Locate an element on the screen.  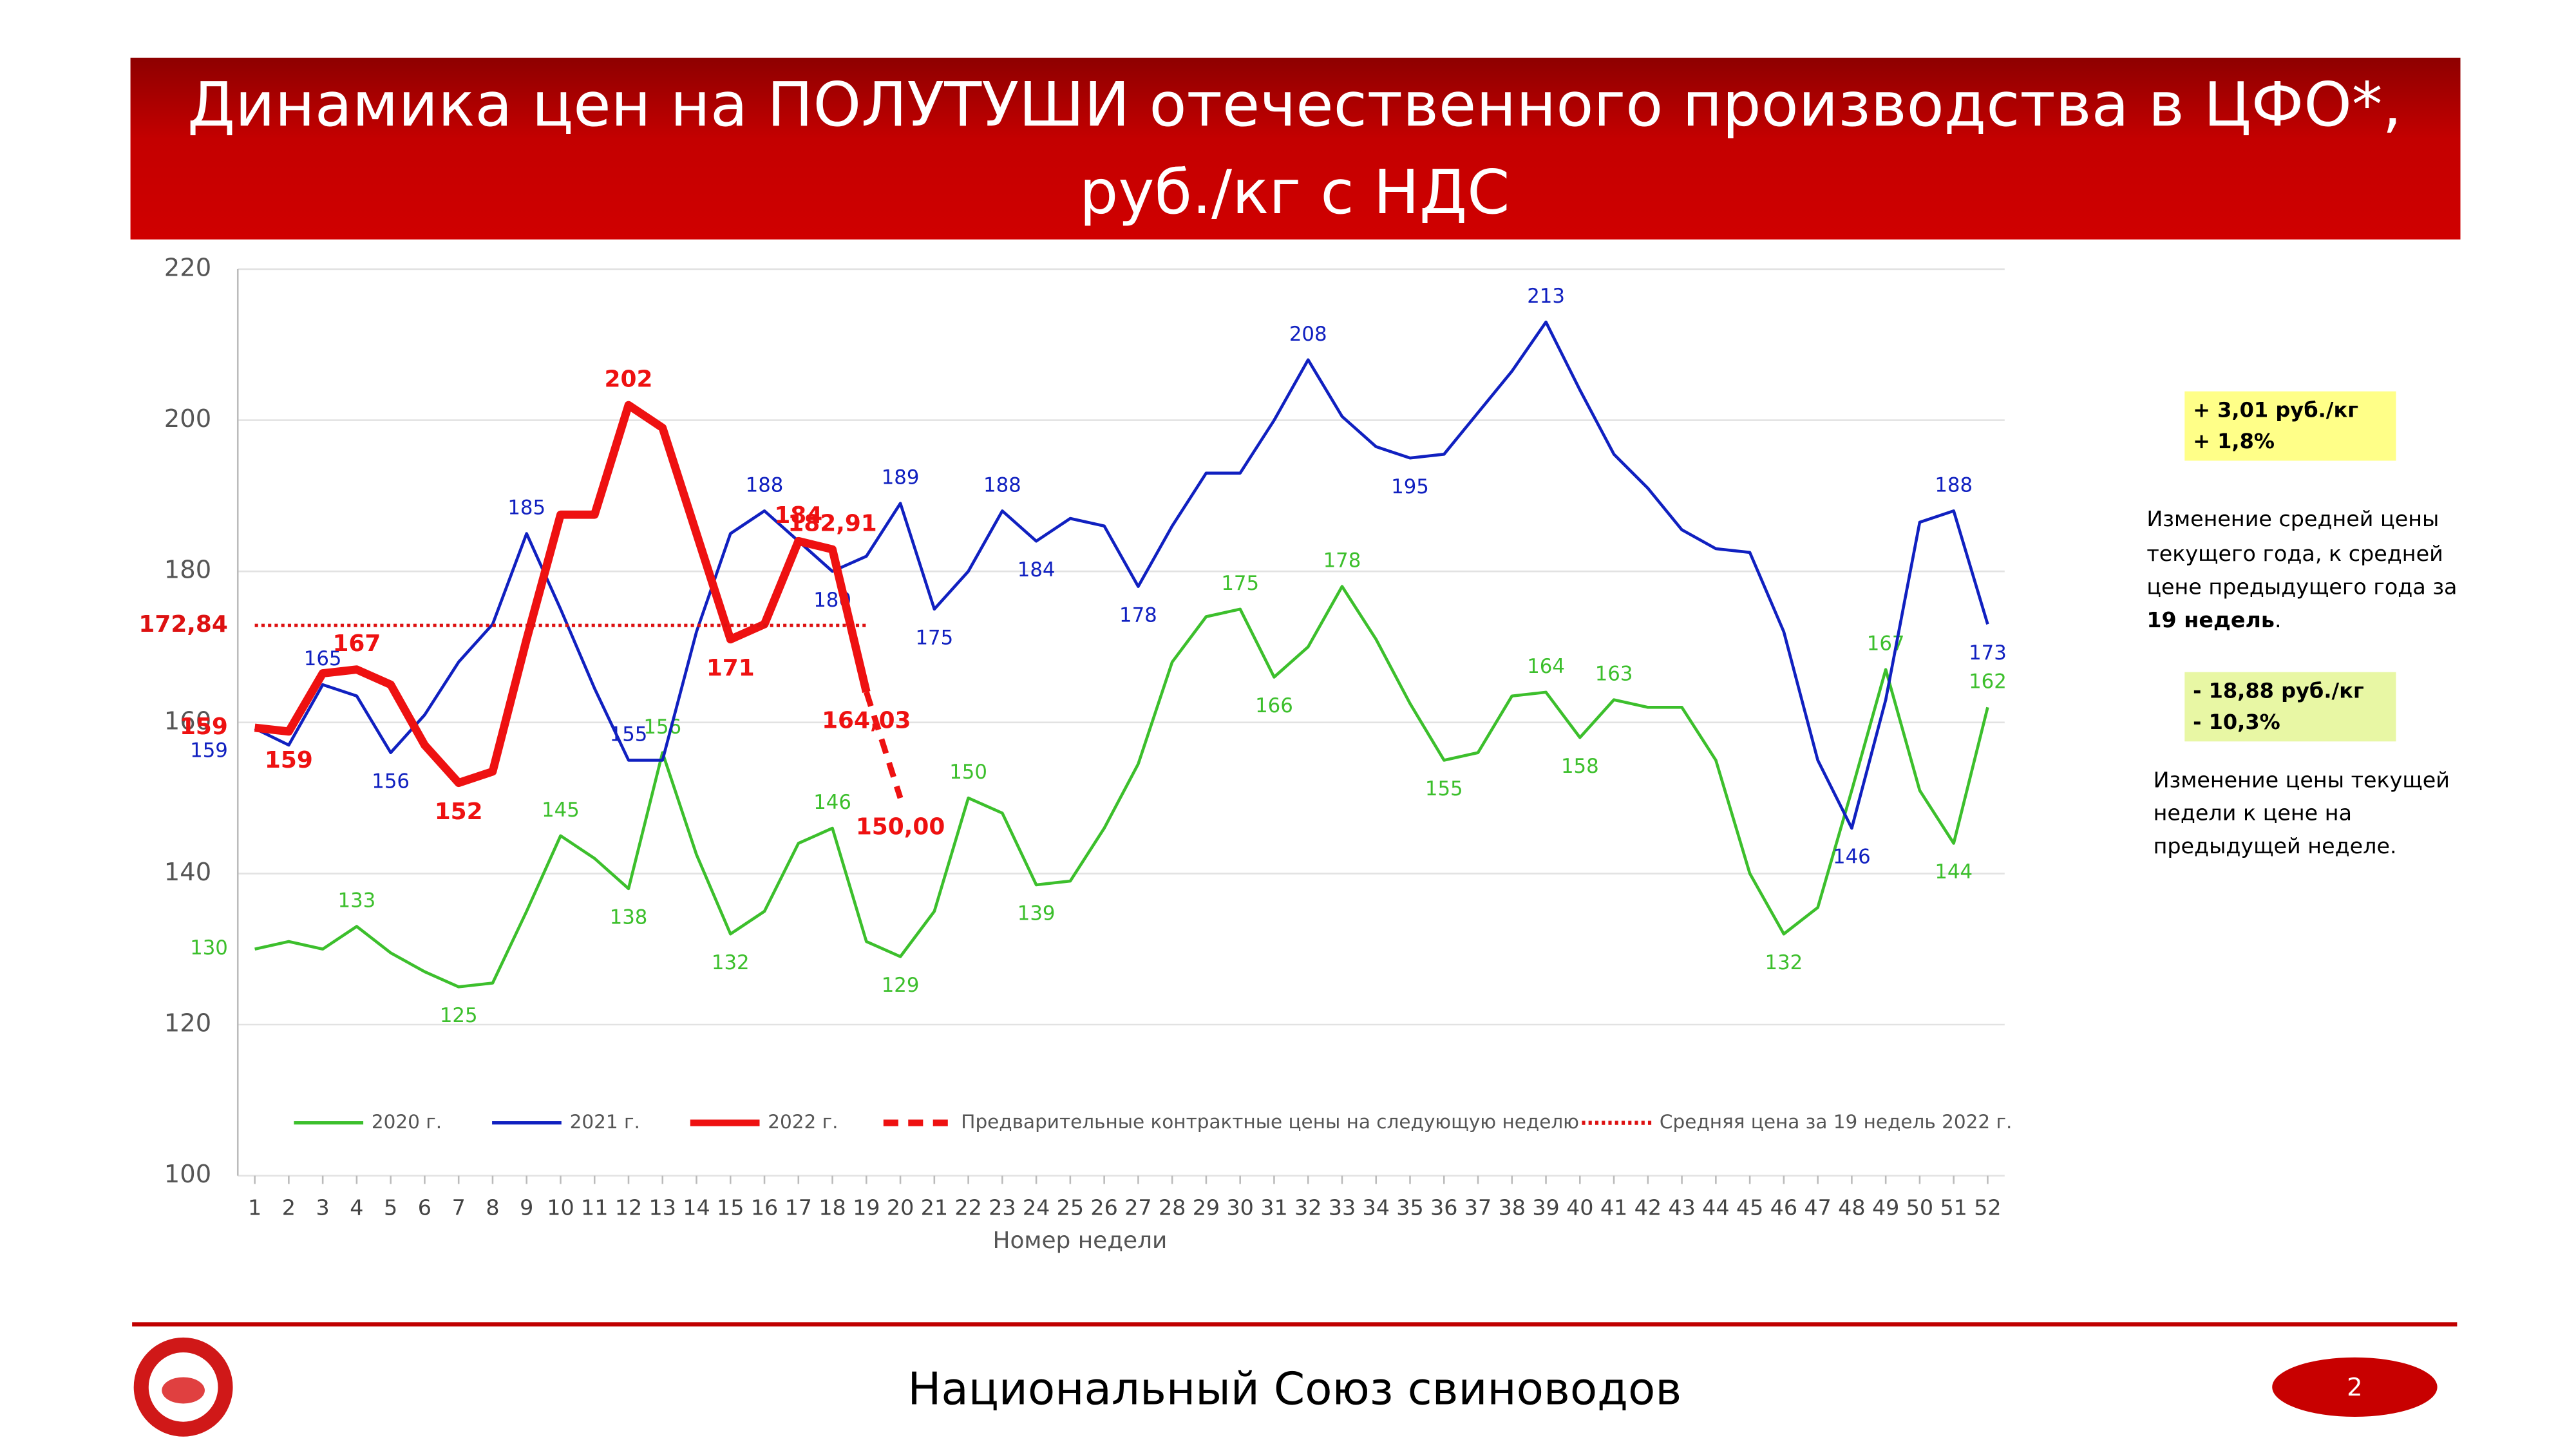
x-tick-label: 10 is located at coordinates (560, 1207).